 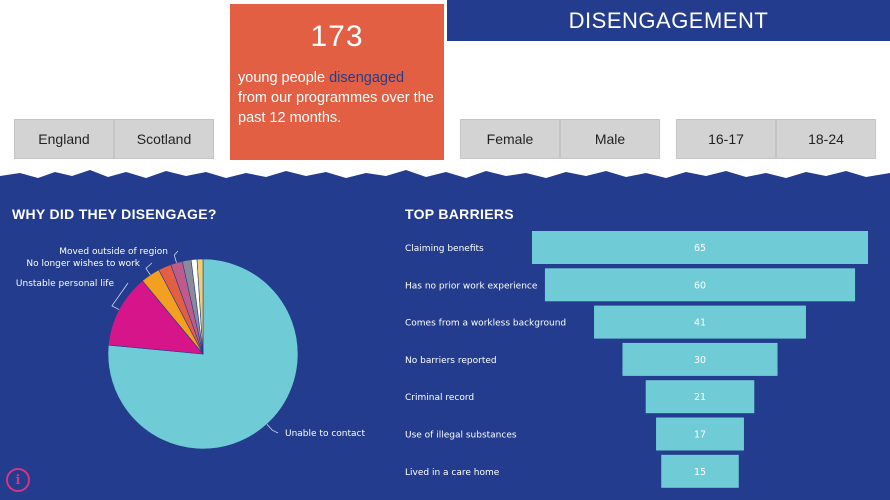 I want to click on funnel-value-label: 65, so click(x=700, y=248).